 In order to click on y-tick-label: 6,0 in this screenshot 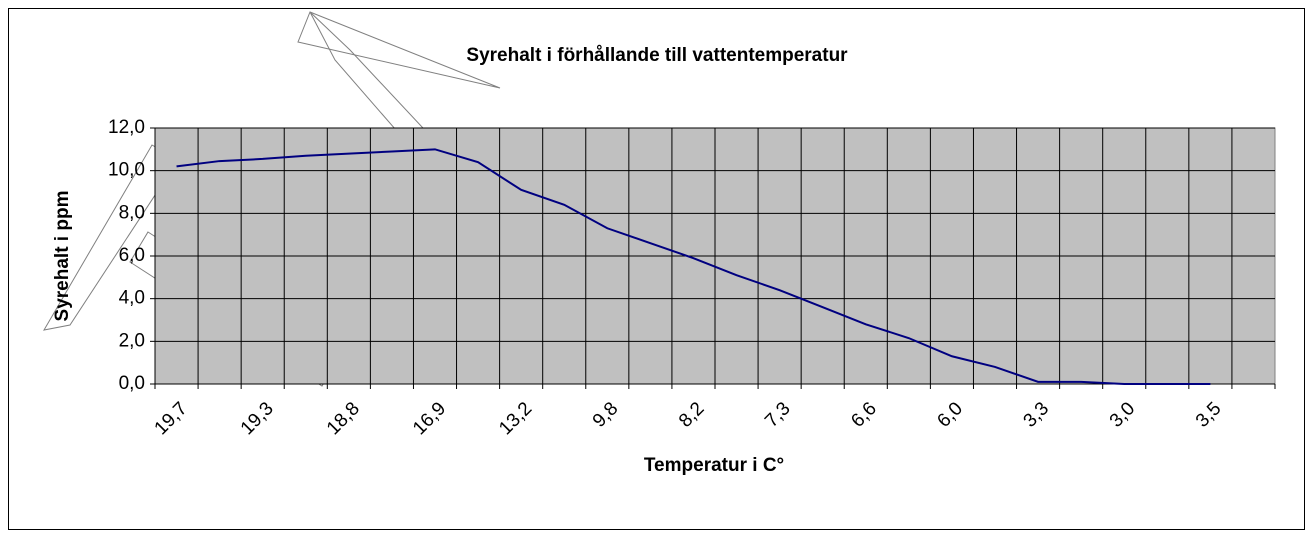, I will do `click(132, 255)`.